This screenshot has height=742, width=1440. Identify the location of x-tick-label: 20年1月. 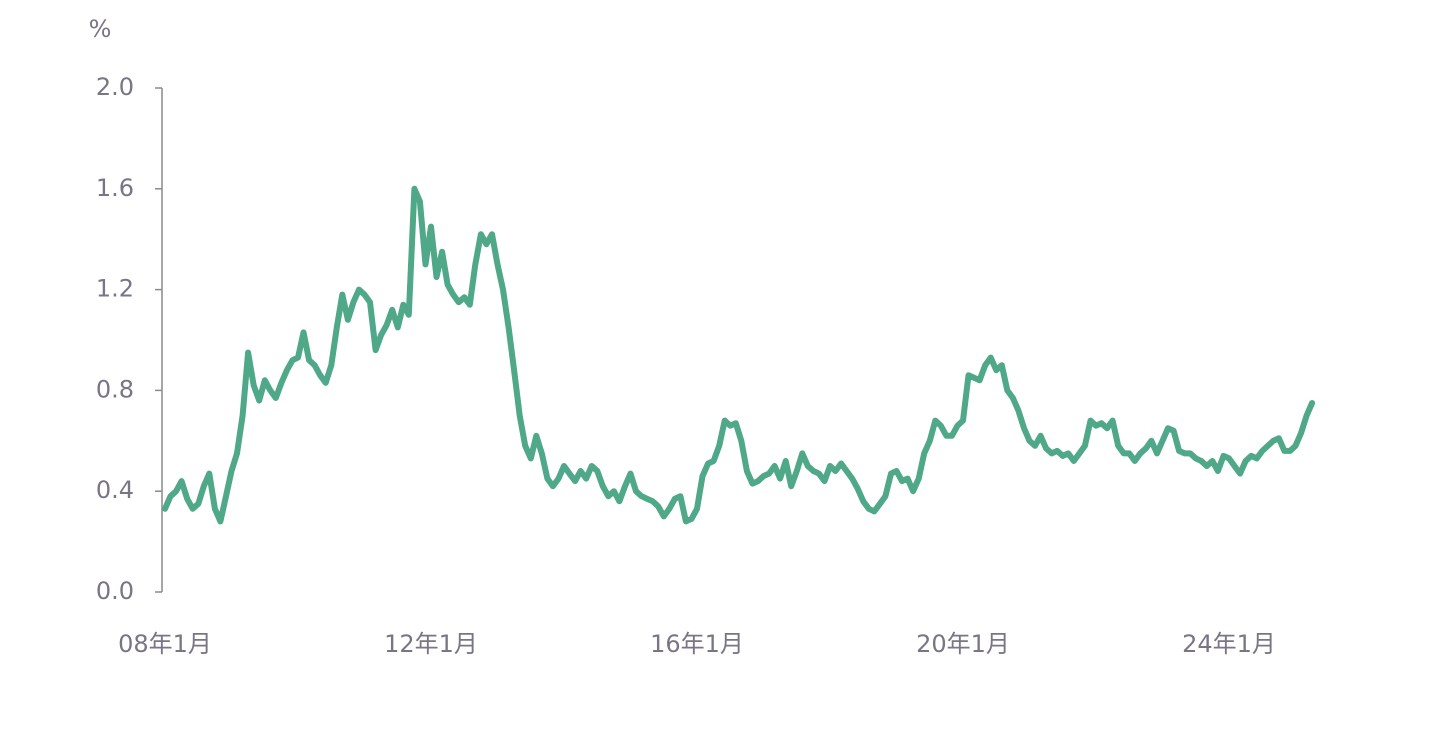
(963, 644).